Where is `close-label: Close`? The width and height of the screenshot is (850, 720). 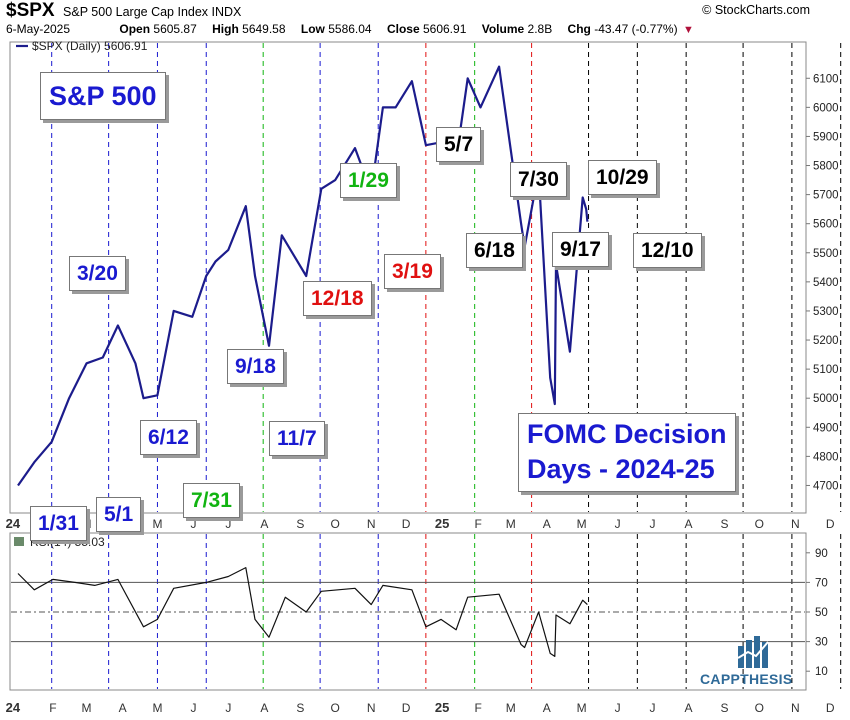
close-label: Close is located at coordinates (403, 29).